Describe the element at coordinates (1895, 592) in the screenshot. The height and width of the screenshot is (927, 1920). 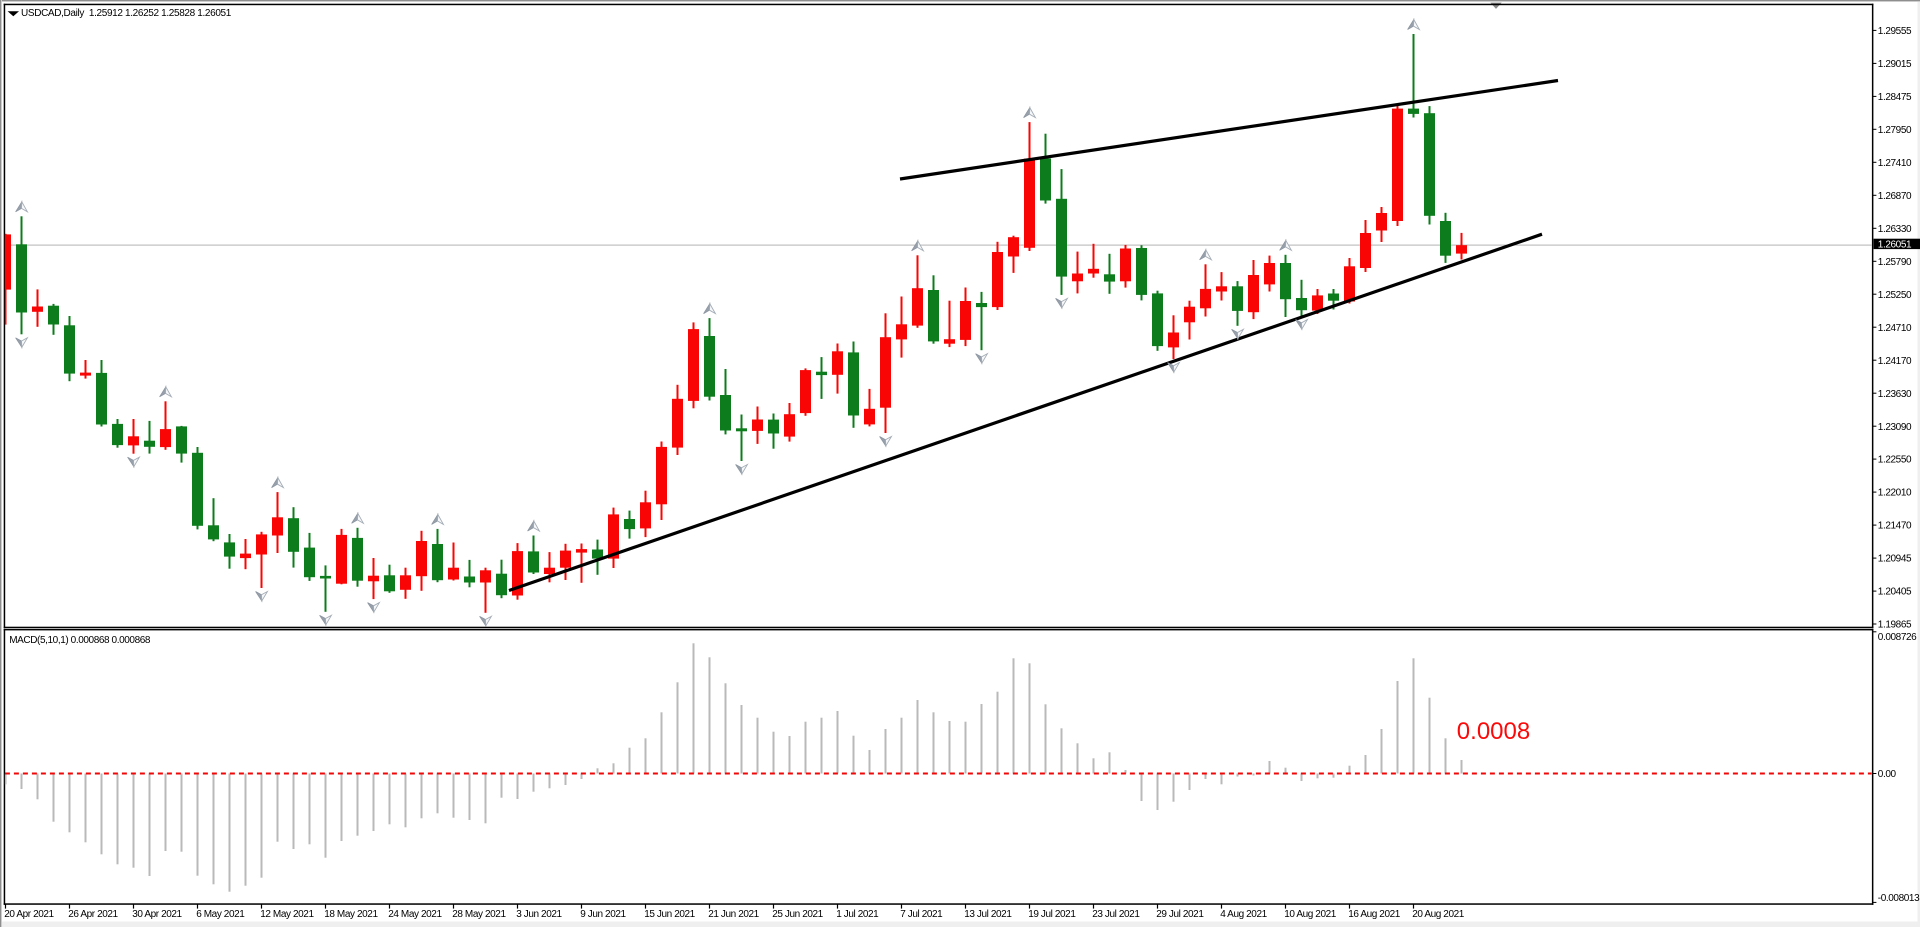
I see `svg-text: 1.20405` at that location.